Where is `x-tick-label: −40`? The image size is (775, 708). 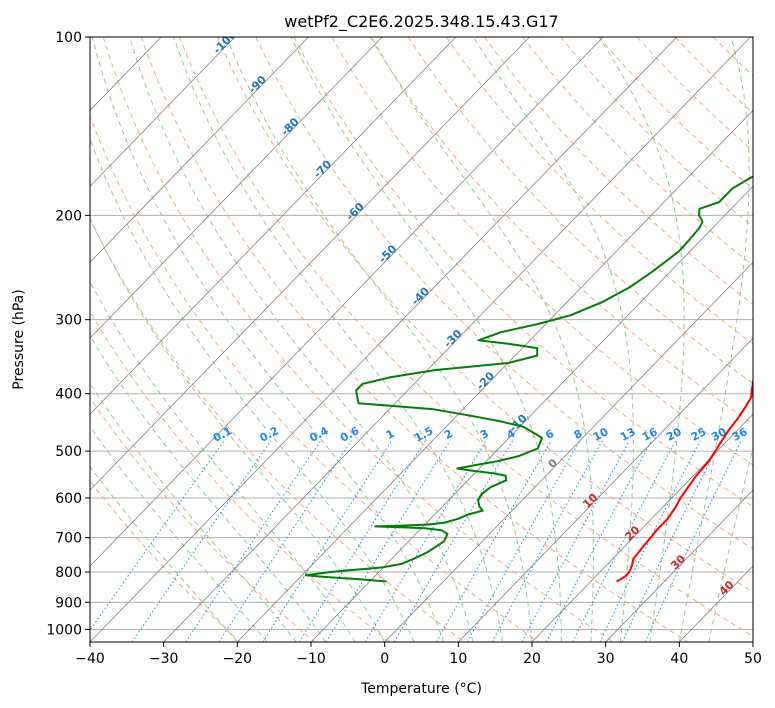 x-tick-label: −40 is located at coordinates (90, 659).